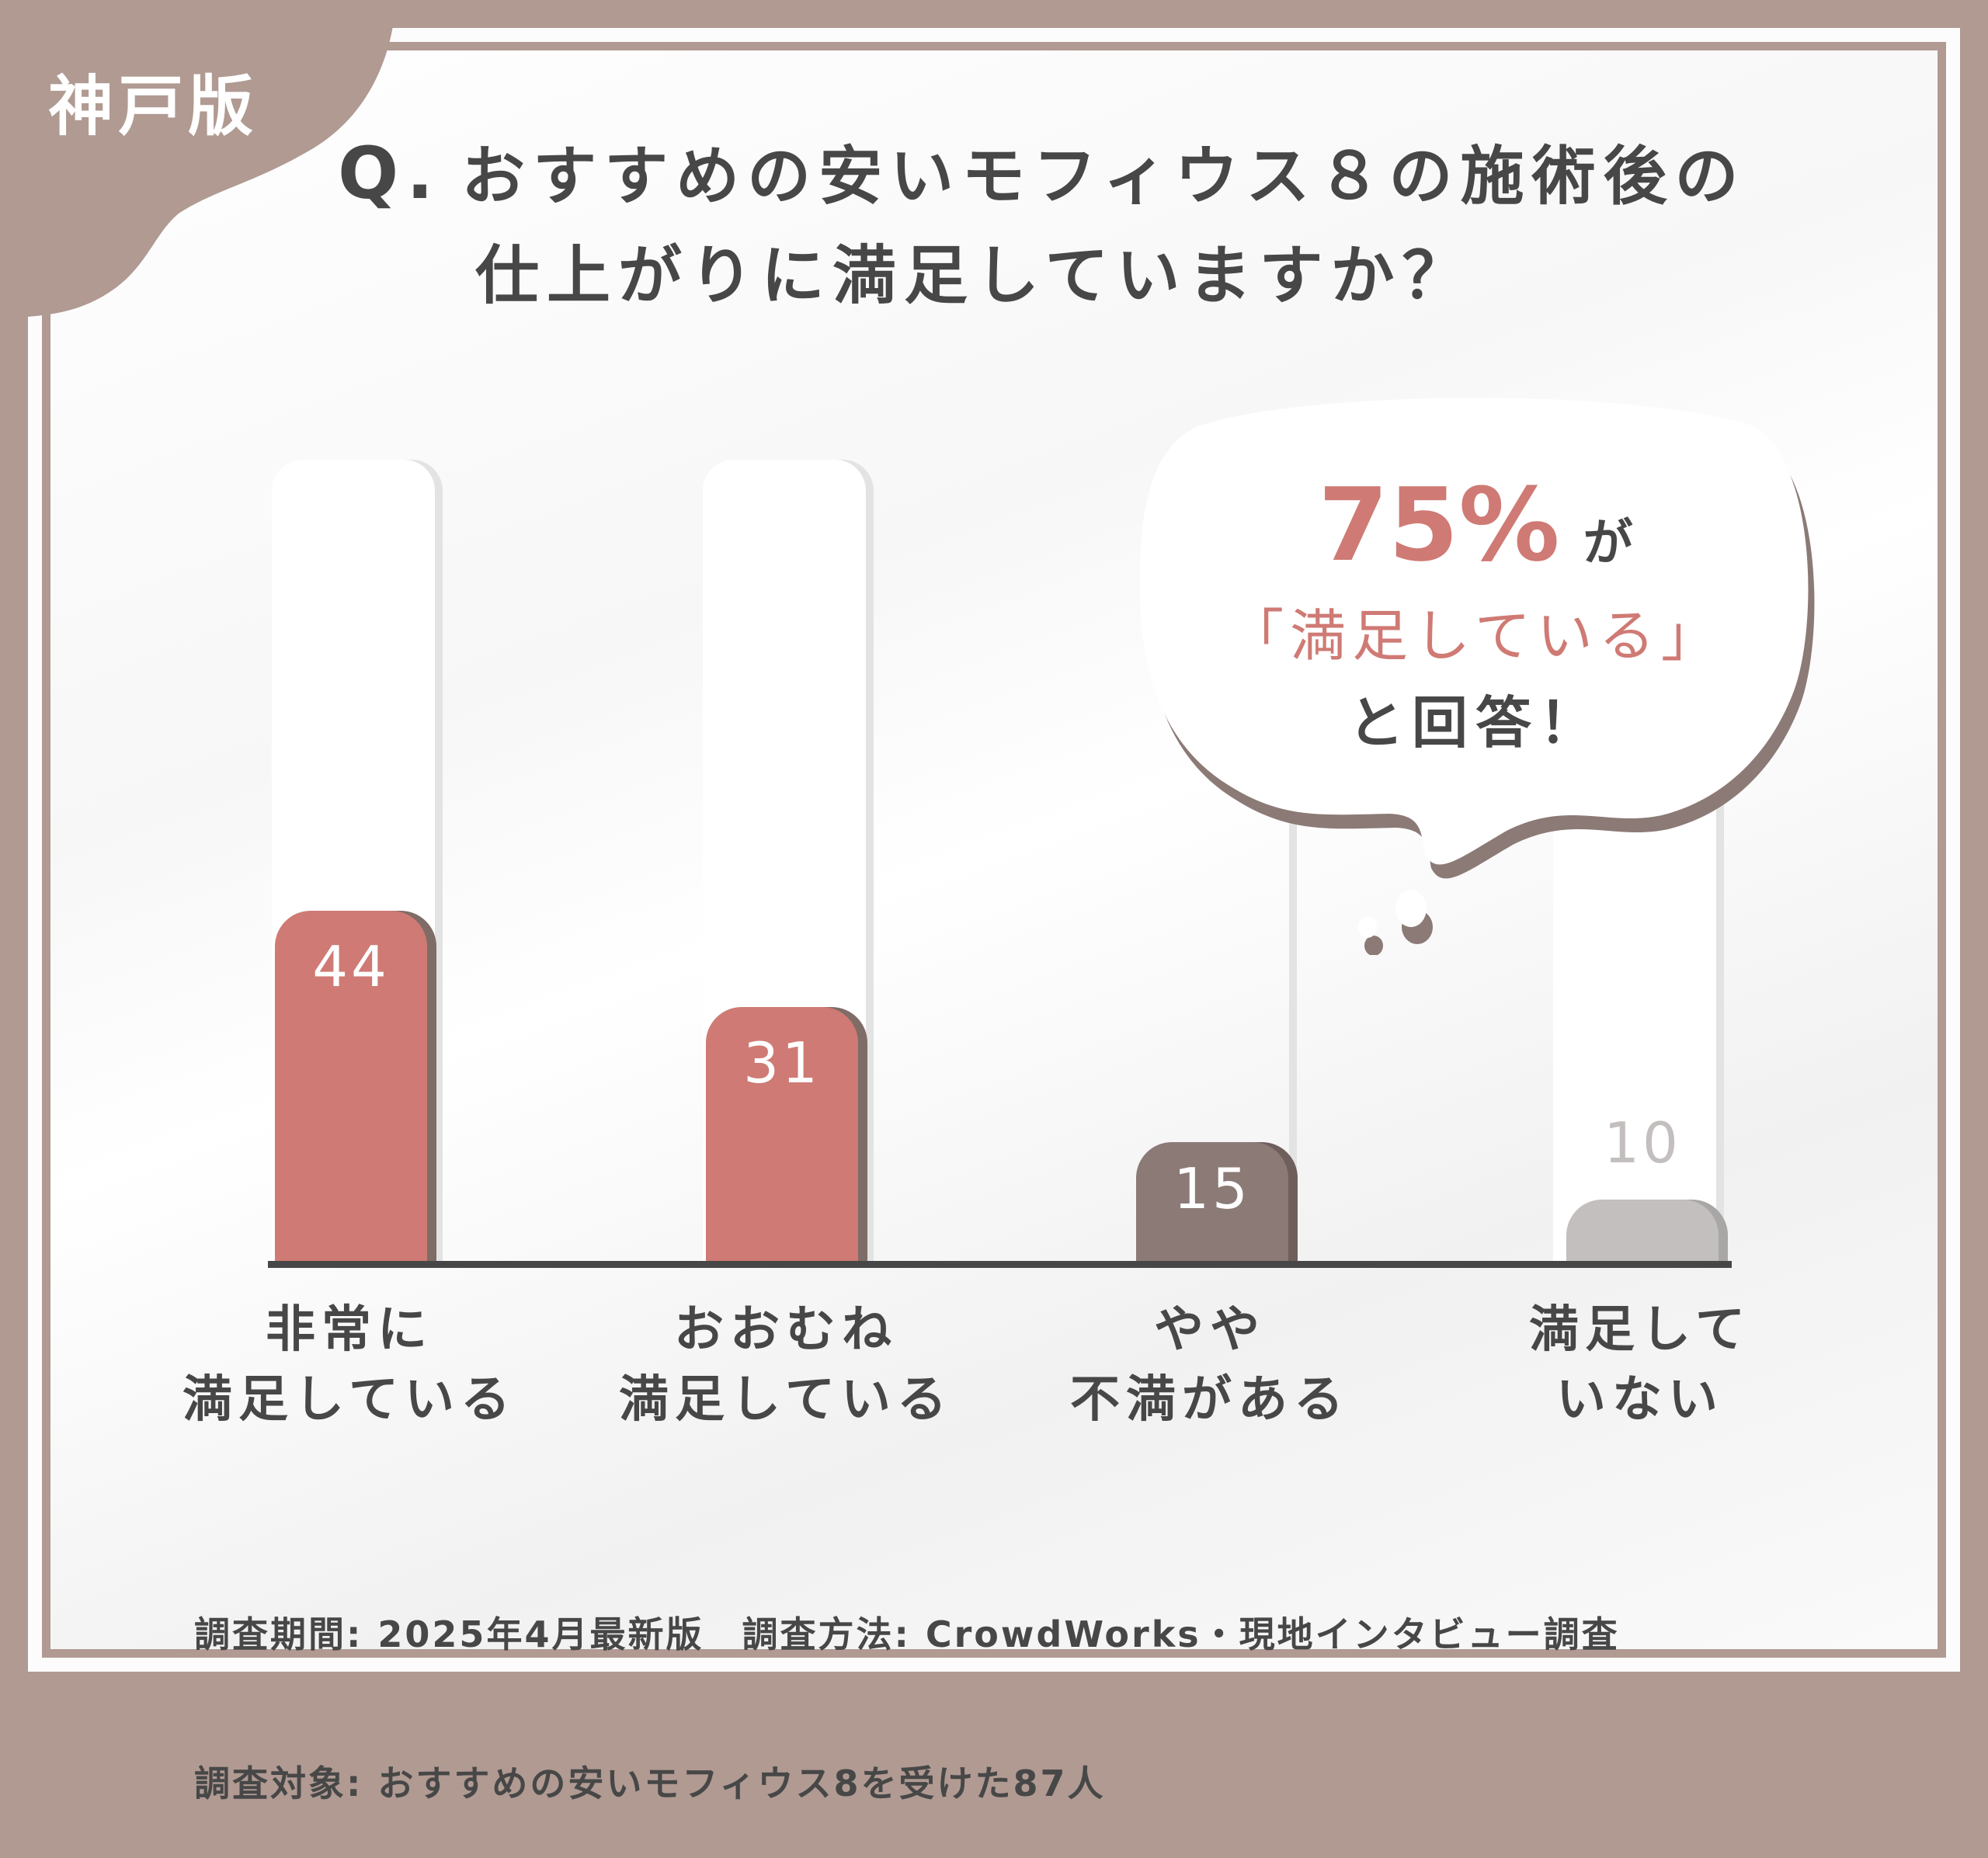 The image size is (1988, 1858). Describe the element at coordinates (390, 173) in the screenshot. I see `question-prefix: Q.` at that location.